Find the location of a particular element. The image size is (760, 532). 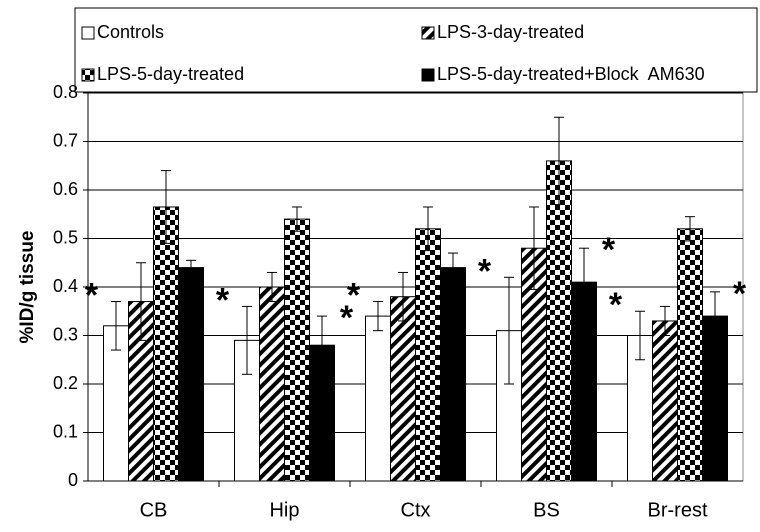

y-tick-label: 0.4 is located at coordinates (65, 286).